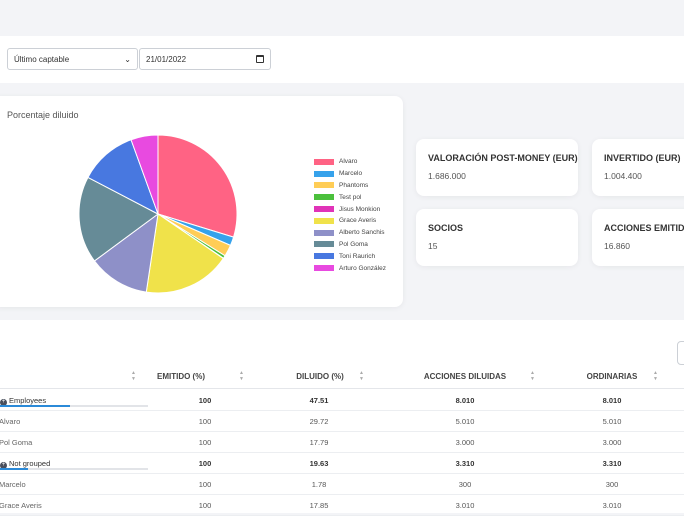 The height and width of the screenshot is (516, 684). Describe the element at coordinates (638, 237) in the screenshot. I see `stat-card-shares-issued: ACCIONES EMITIDAS 16.860` at that location.